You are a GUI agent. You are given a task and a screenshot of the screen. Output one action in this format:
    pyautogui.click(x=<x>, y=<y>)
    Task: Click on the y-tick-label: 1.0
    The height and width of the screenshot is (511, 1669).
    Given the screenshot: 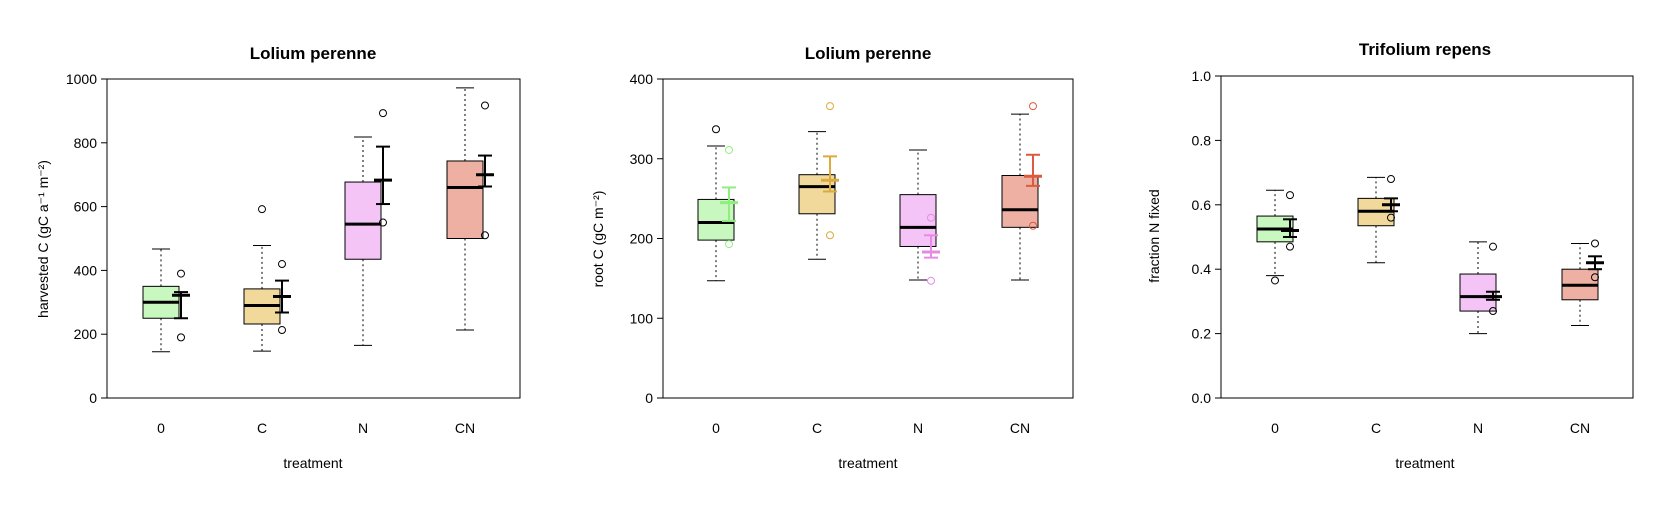 What is the action you would take?
    pyautogui.click(x=1202, y=76)
    